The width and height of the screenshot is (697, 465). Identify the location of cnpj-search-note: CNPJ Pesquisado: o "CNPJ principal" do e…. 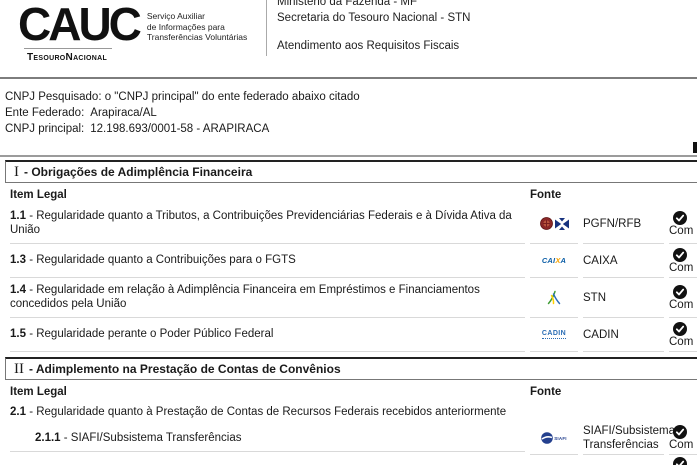
(182, 97).